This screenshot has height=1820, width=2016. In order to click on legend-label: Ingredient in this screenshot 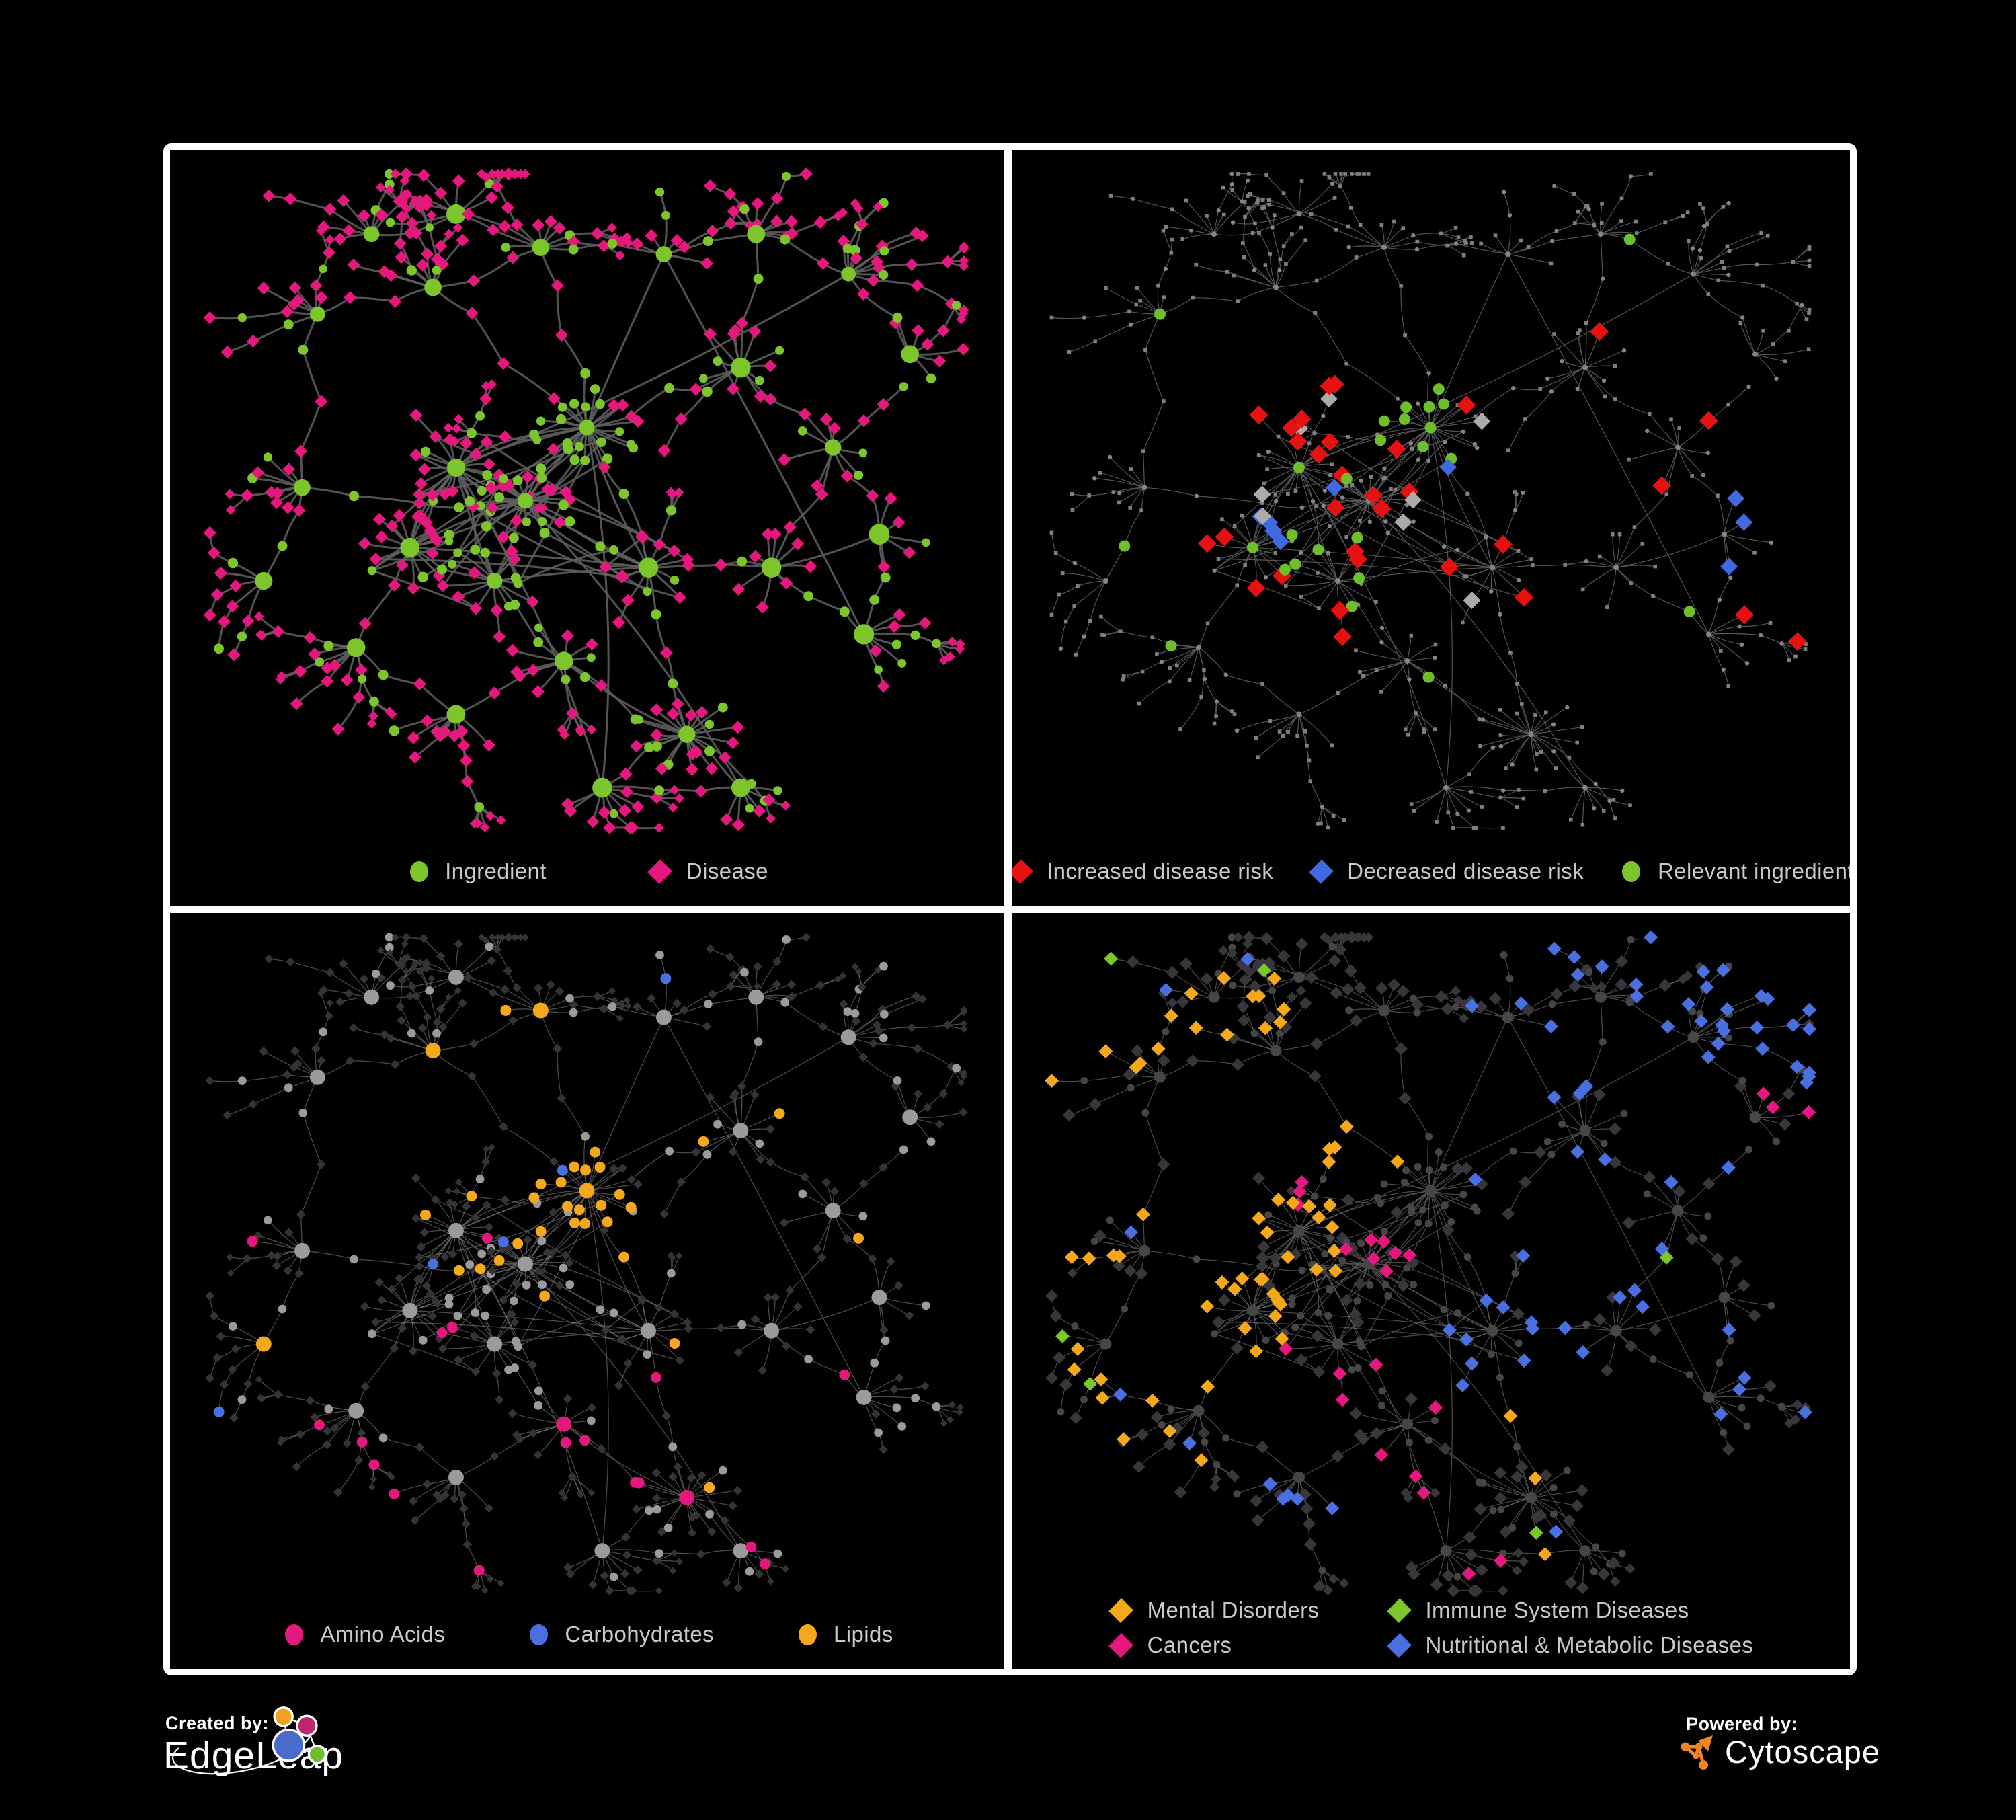, I will do `click(496, 871)`.